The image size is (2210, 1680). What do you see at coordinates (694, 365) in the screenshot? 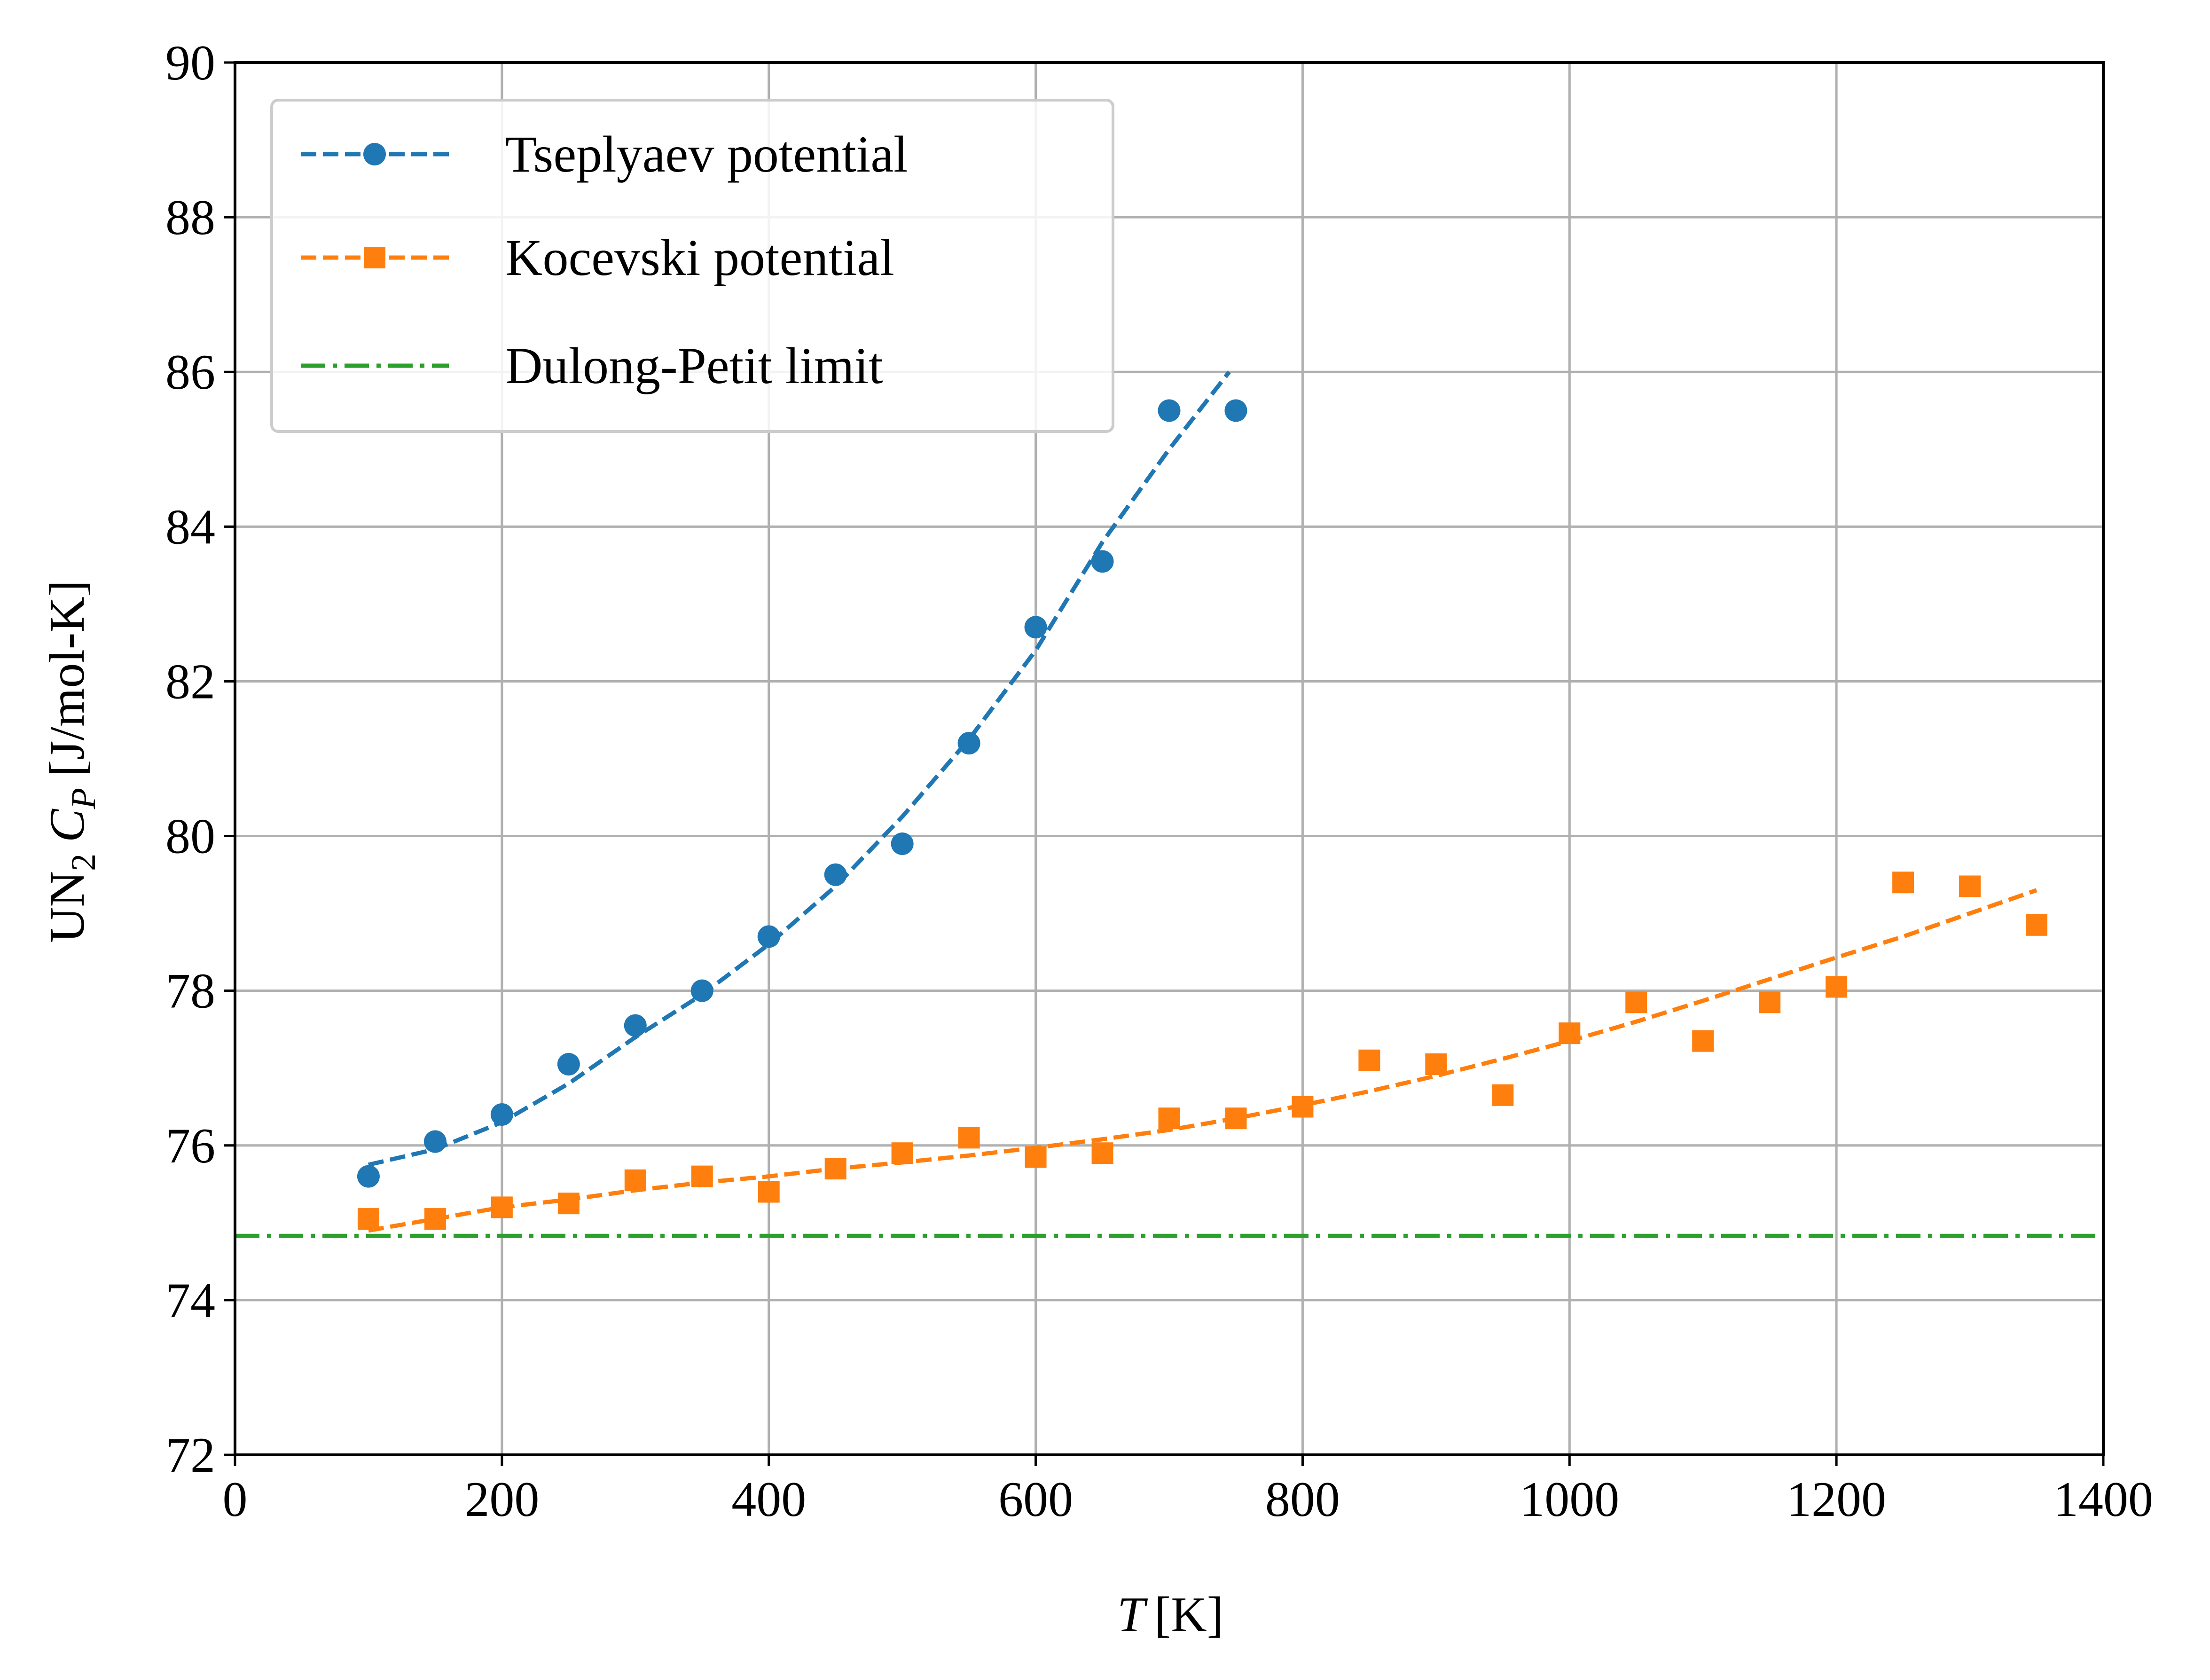
I see `legend-label-dulong-petit: Dulong-Petit limit` at bounding box center [694, 365].